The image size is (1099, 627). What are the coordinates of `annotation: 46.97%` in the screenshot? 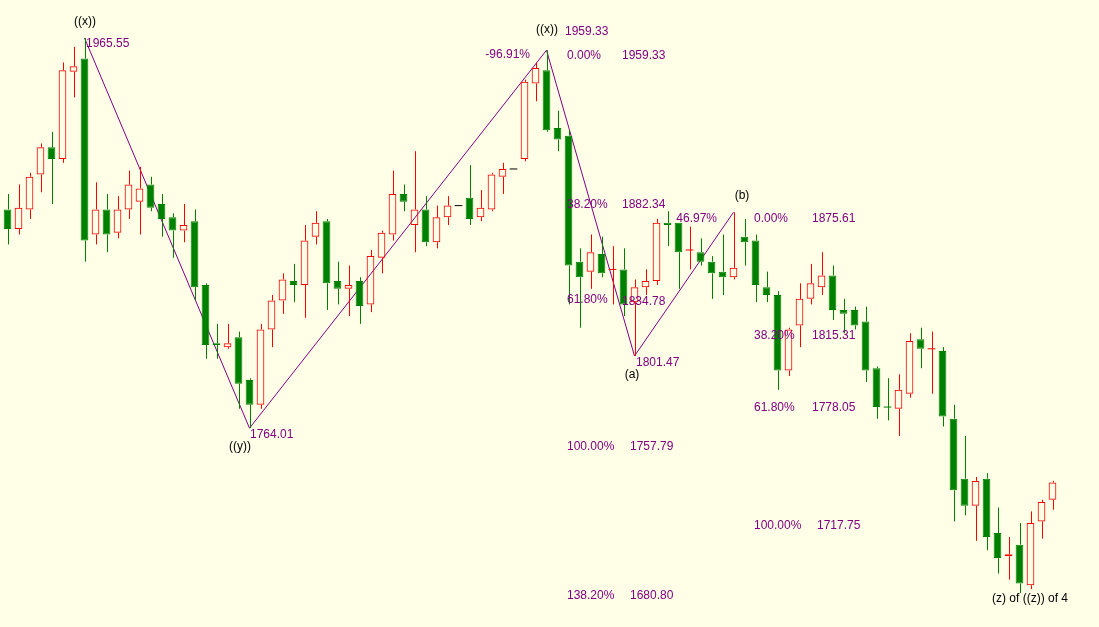 It's located at (697, 218).